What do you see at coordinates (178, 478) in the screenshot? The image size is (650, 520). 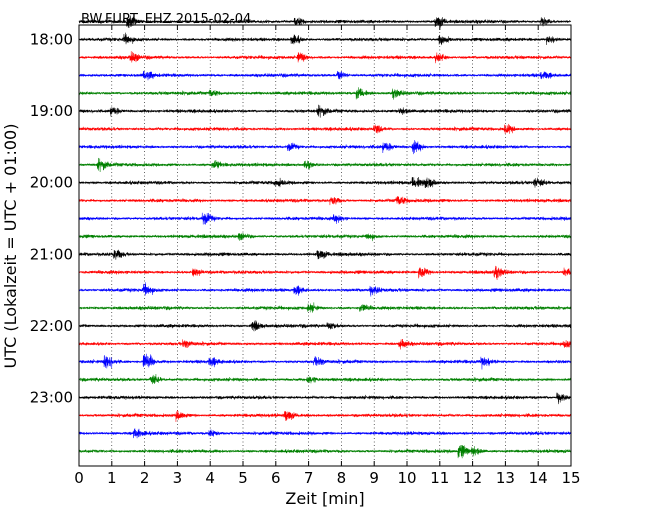 I see `x-tick-label: 3` at bounding box center [178, 478].